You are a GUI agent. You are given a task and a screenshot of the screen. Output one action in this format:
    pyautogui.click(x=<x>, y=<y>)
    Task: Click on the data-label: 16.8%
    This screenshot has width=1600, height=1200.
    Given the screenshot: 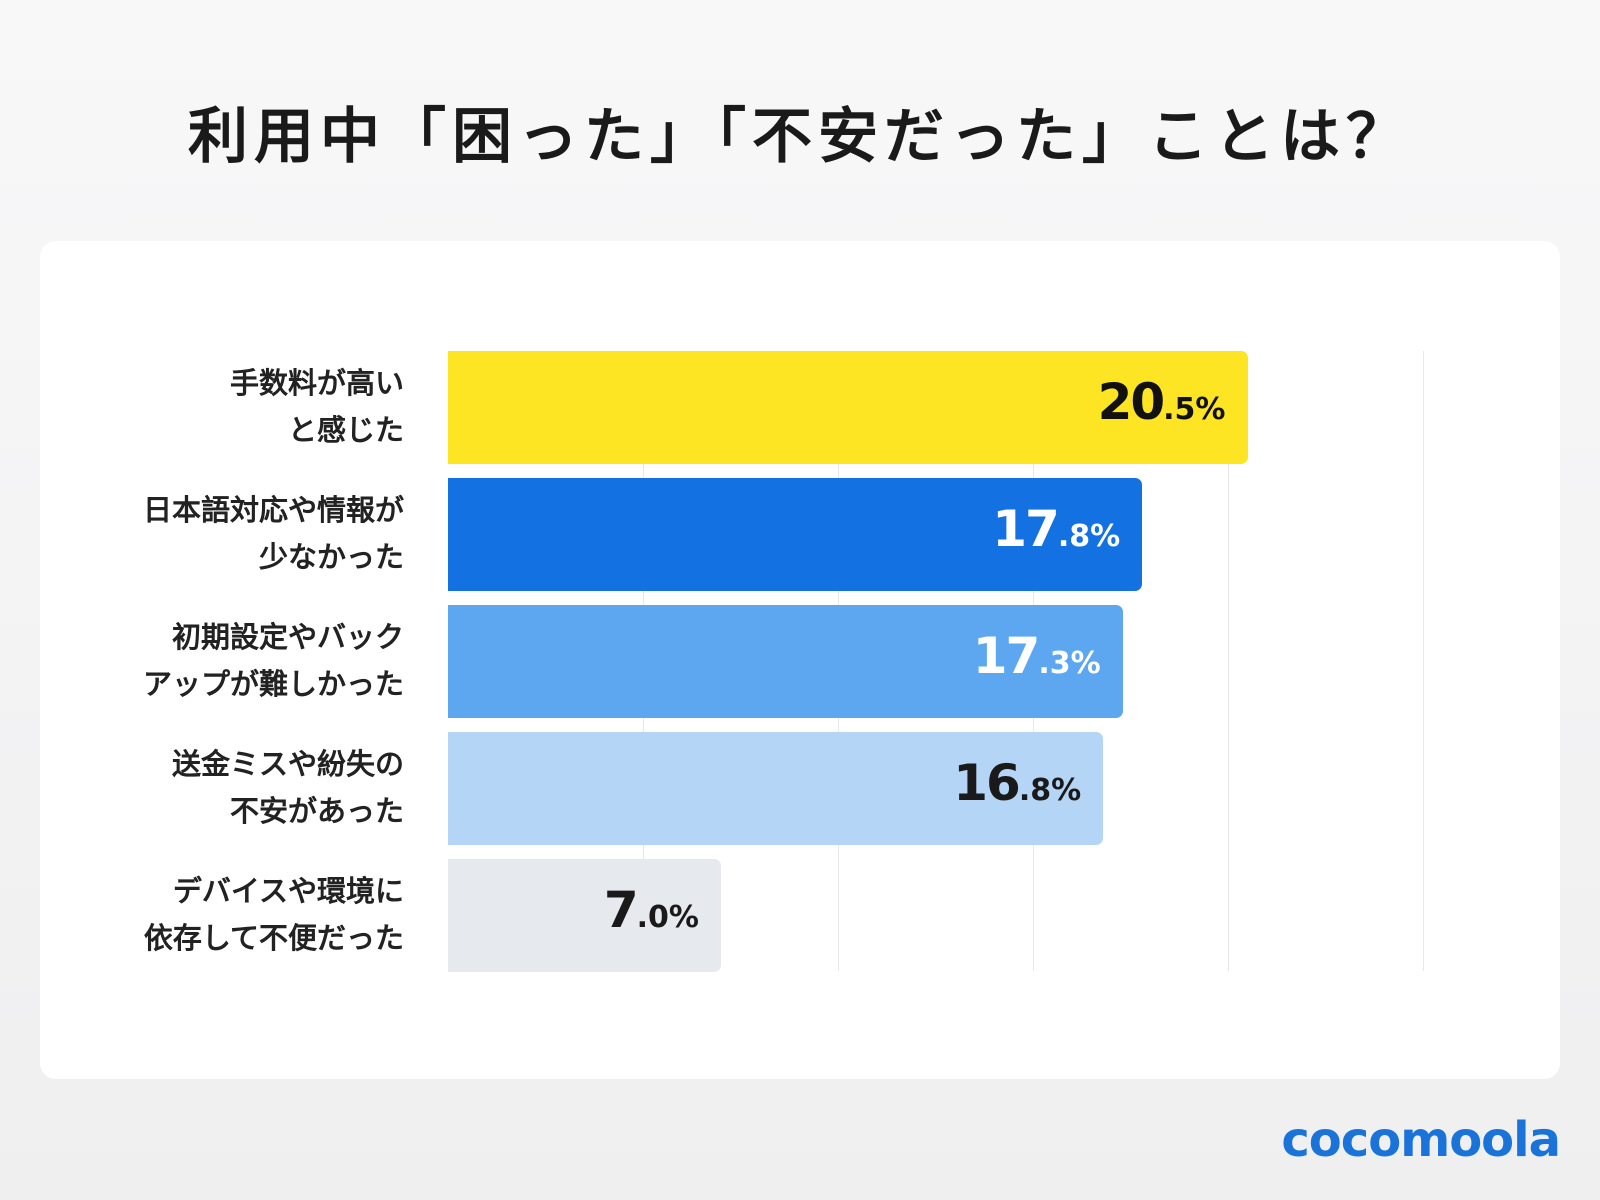 What is the action you would take?
    pyautogui.click(x=1017, y=783)
    